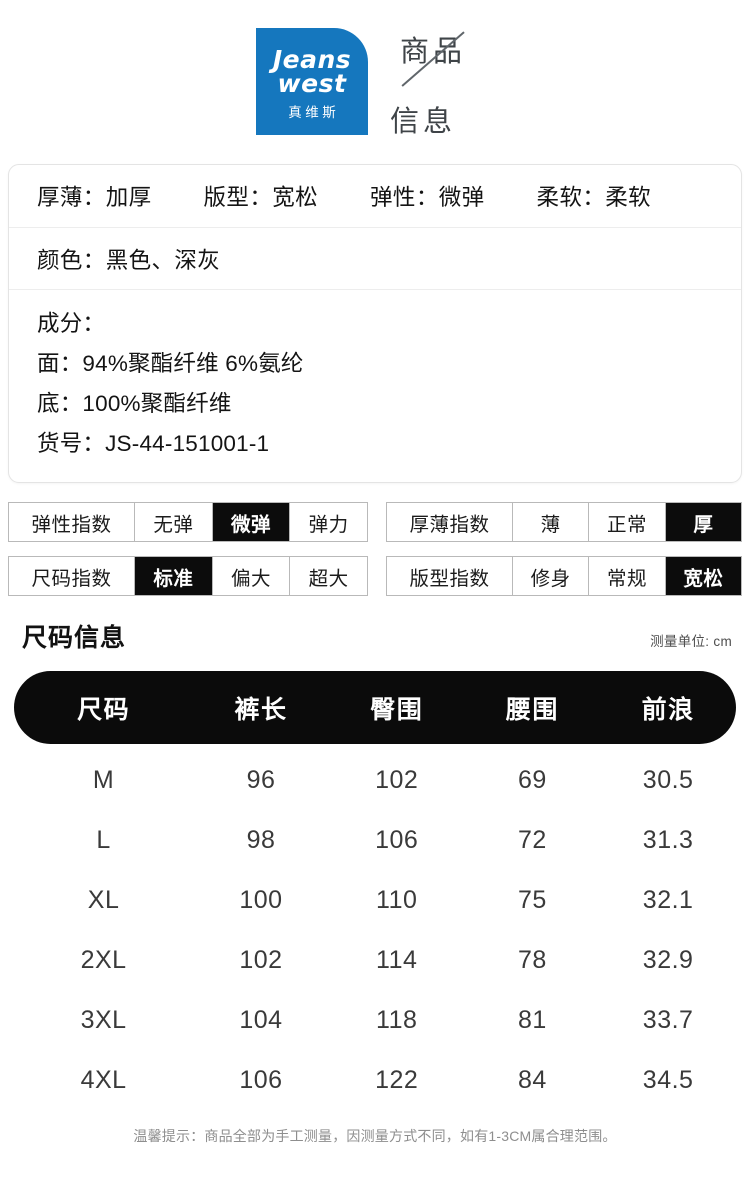 The width and height of the screenshot is (750, 1199). I want to click on logo-line-2: west, so click(312, 83).